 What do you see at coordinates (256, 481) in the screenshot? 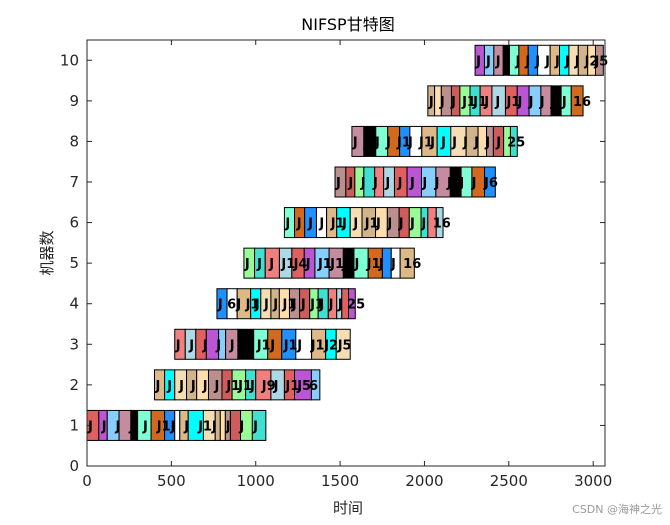
I see `x-tick-label: 1000` at bounding box center [256, 481].